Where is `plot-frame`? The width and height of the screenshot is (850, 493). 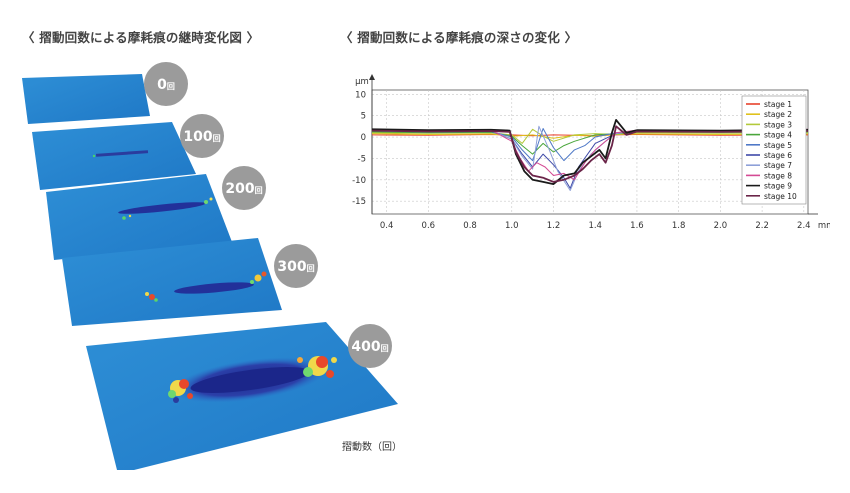
plot-frame is located at coordinates (590, 152).